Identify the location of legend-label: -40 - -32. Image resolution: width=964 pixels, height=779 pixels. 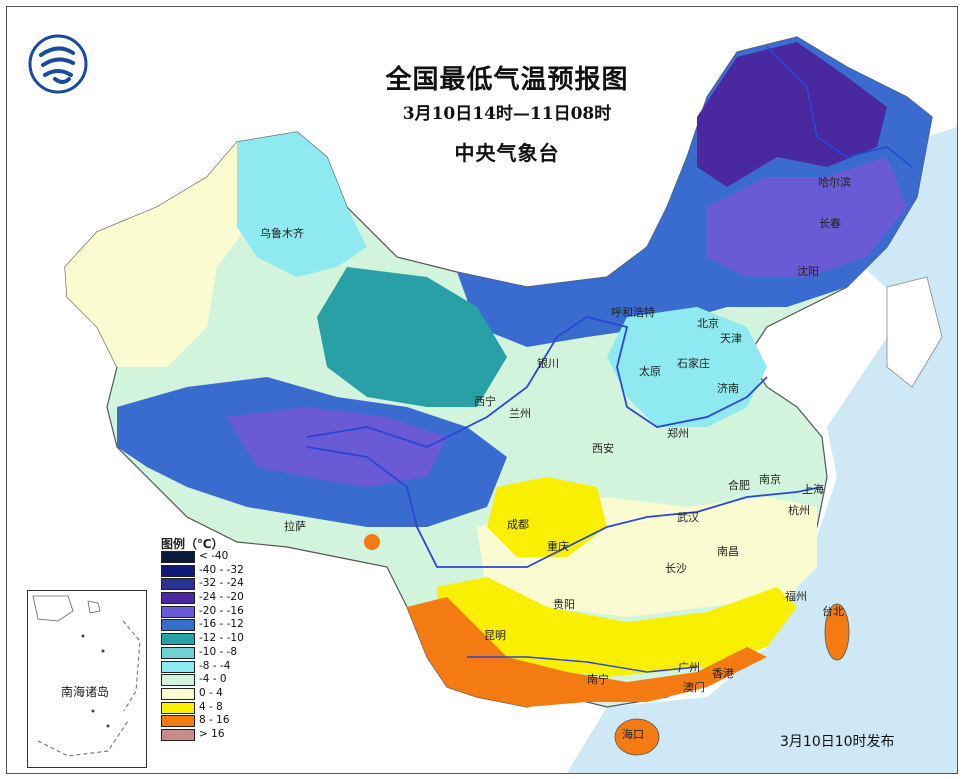
(221, 569).